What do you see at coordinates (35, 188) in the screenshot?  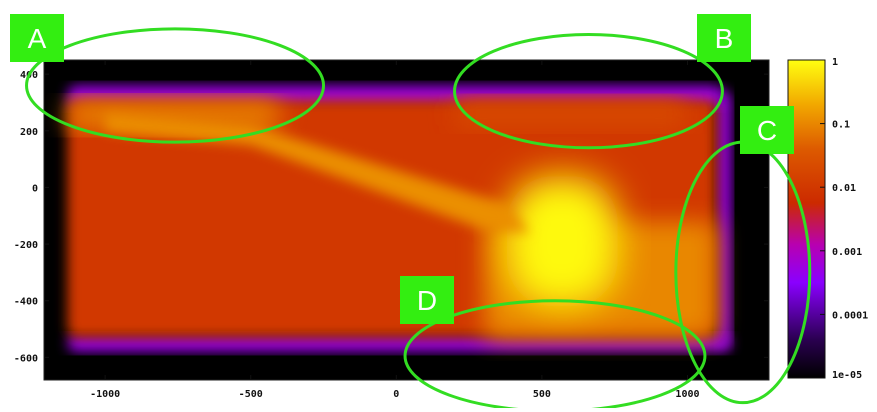 I see `y-tick-label: 0` at bounding box center [35, 188].